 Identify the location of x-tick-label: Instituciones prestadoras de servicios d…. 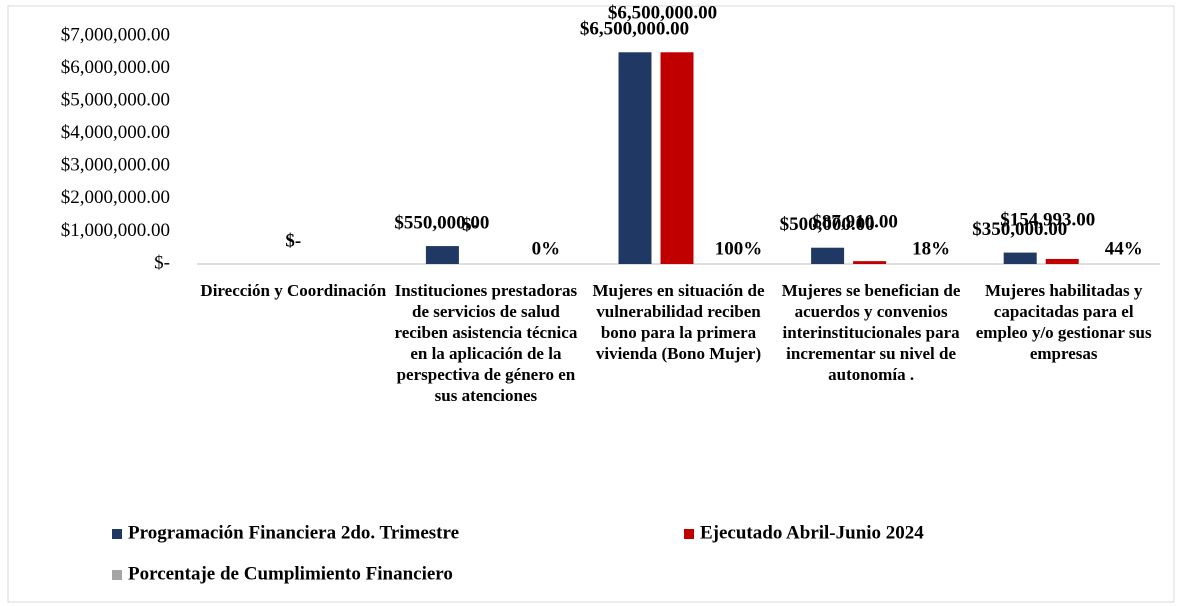
(486, 343).